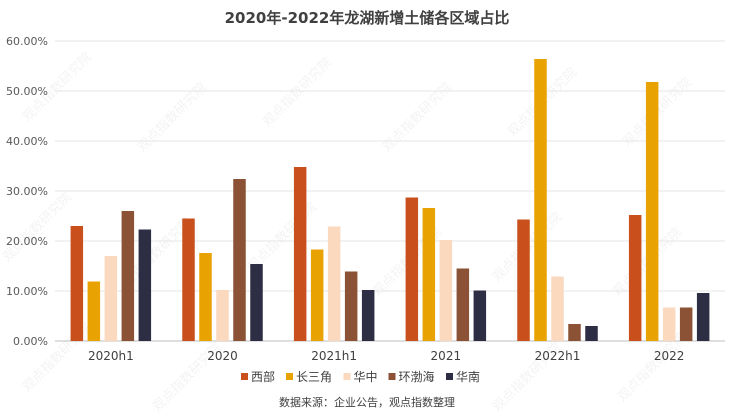 The image size is (735, 418). Describe the element at coordinates (386, 356) in the screenshot. I see `x-axis-categories: 2020h1 2020 2021h1 2021 2022h1 2022` at that location.